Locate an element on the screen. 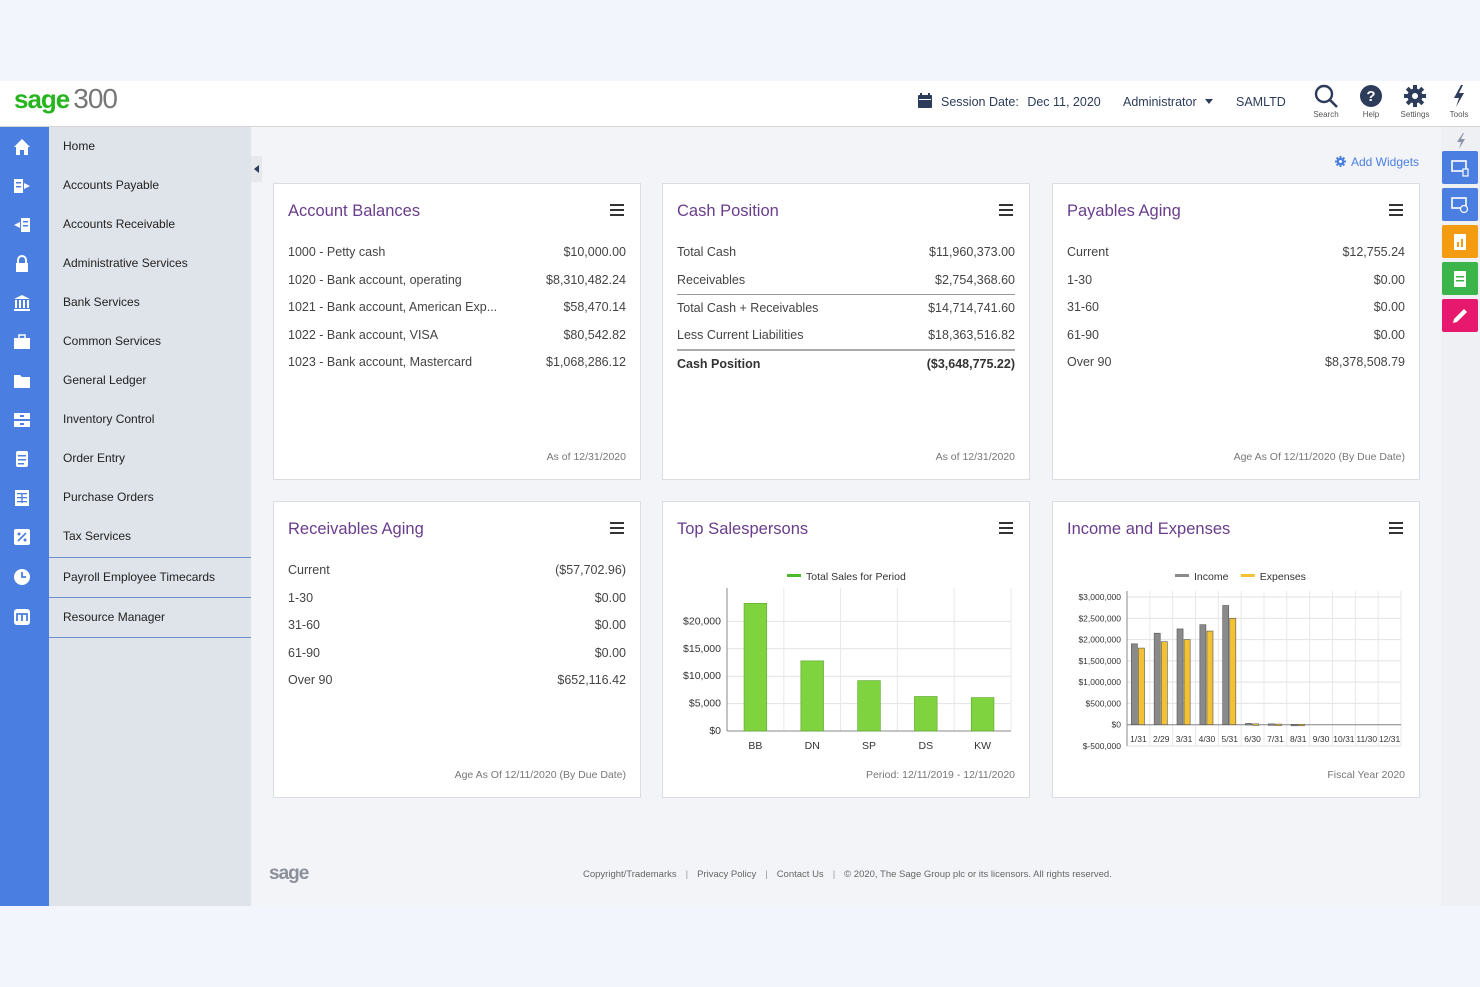 Image resolution: width=1480 pixels, height=987 pixels. list-item: 1022 - Bank account, VISA $80,542.82 is located at coordinates (457, 336).